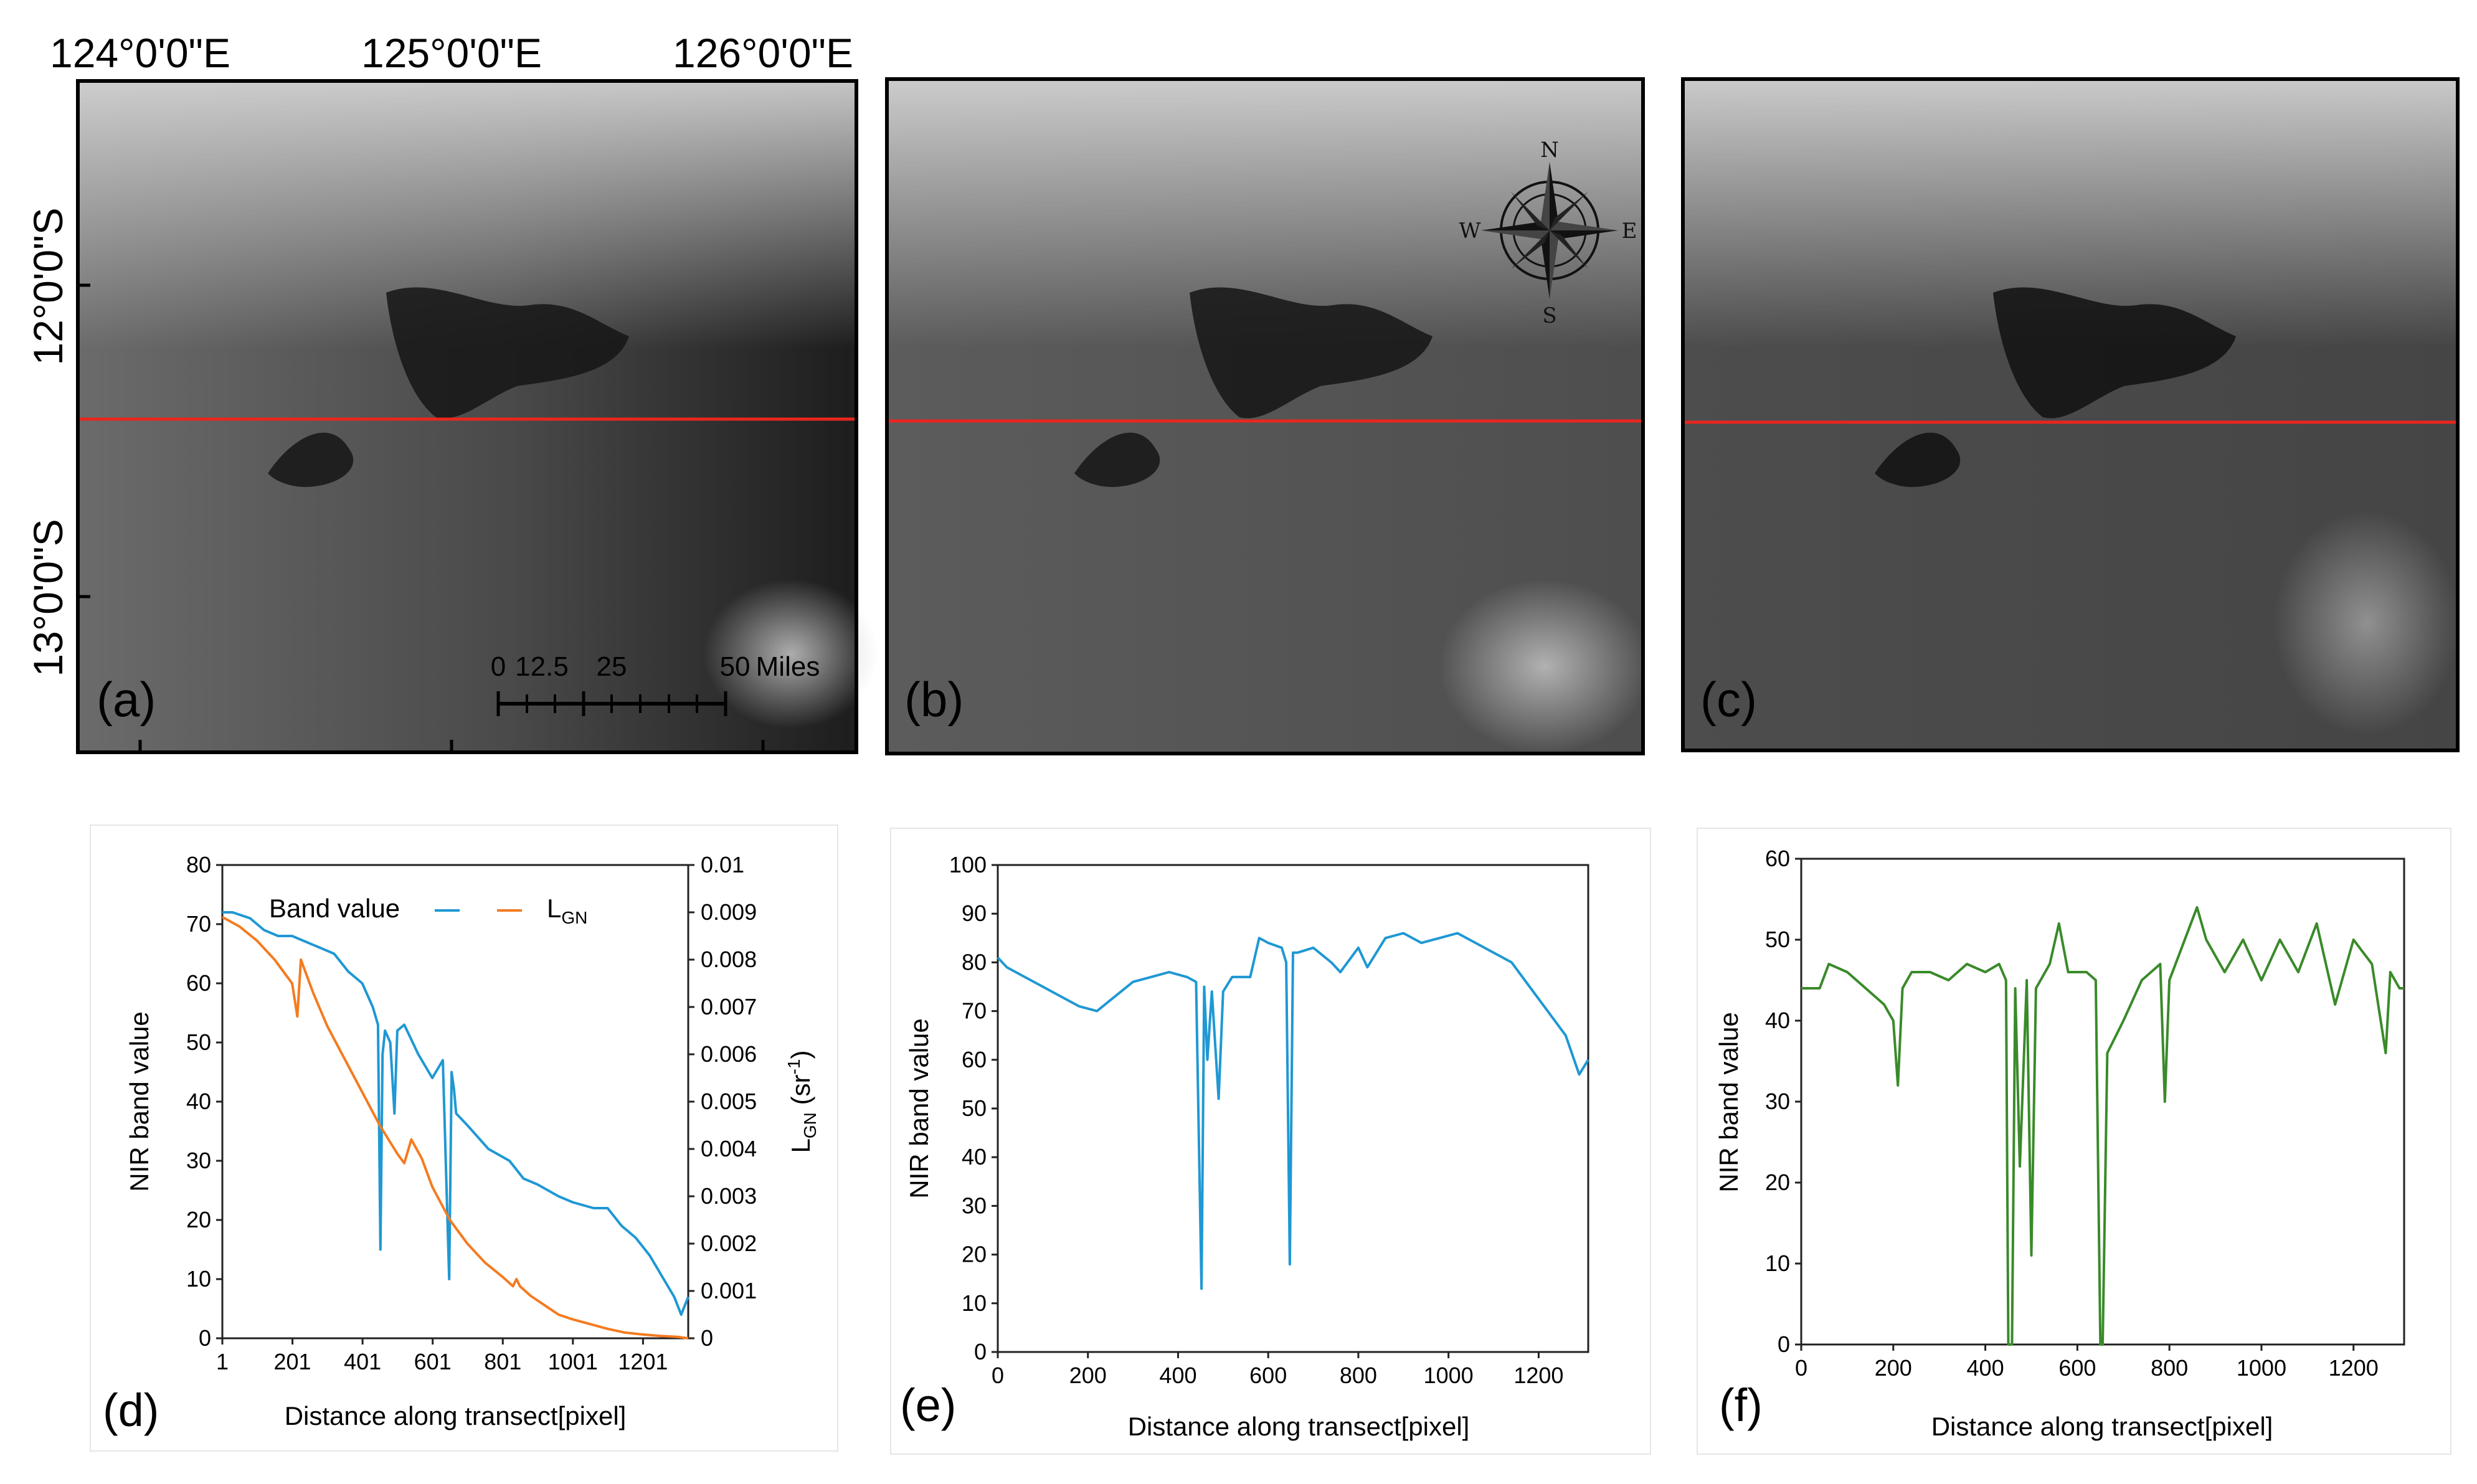  Describe the element at coordinates (729, 1054) in the screenshot. I see `chart-d-y2tick-label: 0.006` at that location.